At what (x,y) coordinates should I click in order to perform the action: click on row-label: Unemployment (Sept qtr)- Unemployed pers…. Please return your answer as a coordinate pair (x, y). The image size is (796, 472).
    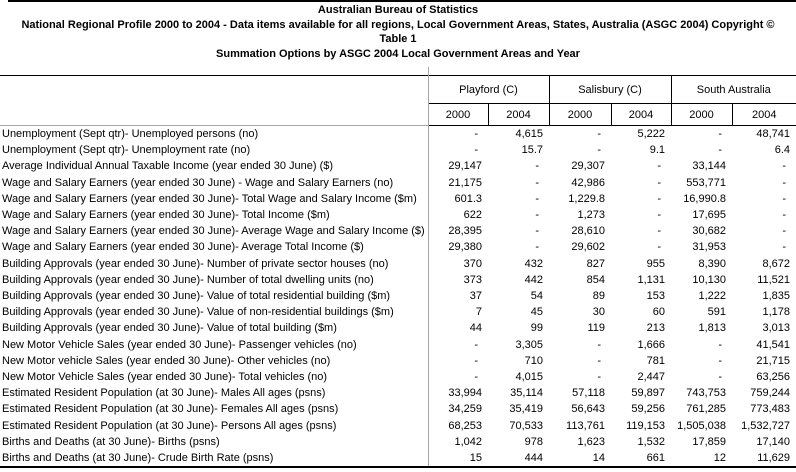
    Looking at the image, I should click on (214, 134).